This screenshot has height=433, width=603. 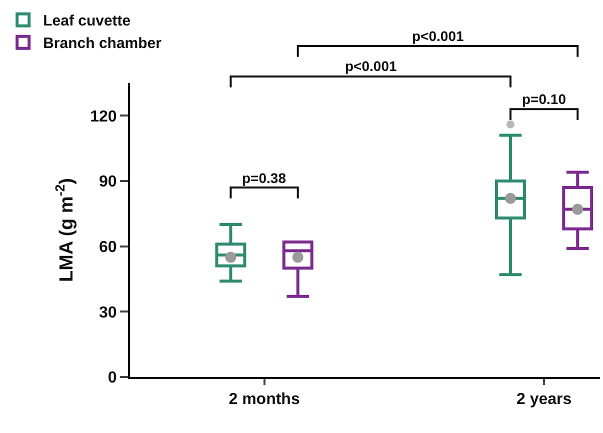 What do you see at coordinates (112, 378) in the screenshot?
I see `y-tick-label: 0` at bounding box center [112, 378].